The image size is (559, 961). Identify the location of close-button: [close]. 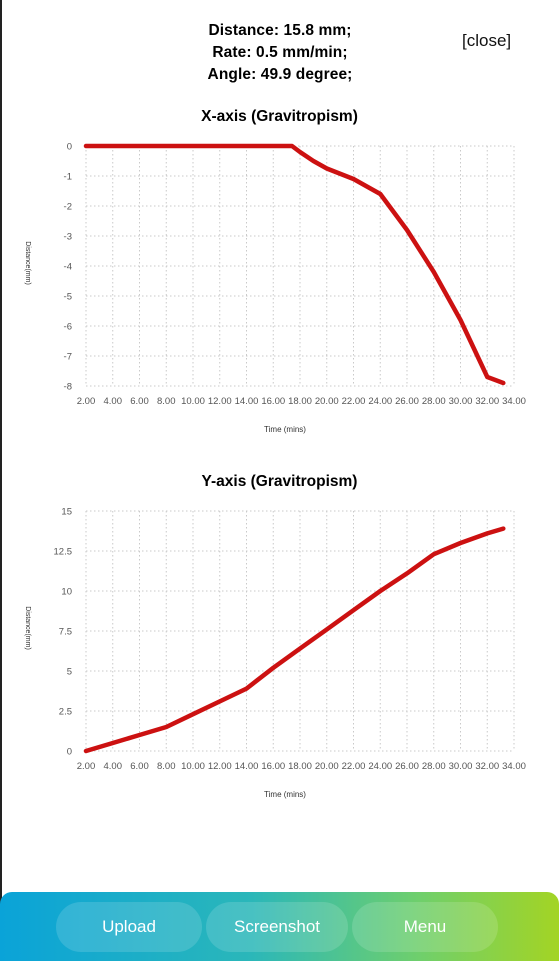
(487, 40).